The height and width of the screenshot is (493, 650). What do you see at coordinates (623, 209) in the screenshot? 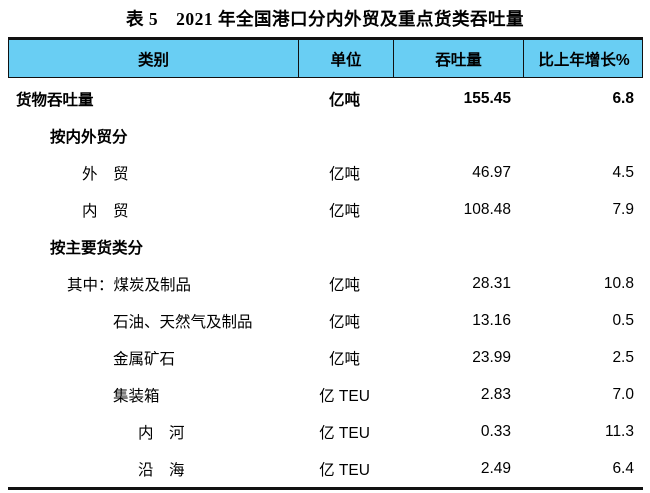
I see `row-growth: 7.9` at bounding box center [623, 209].